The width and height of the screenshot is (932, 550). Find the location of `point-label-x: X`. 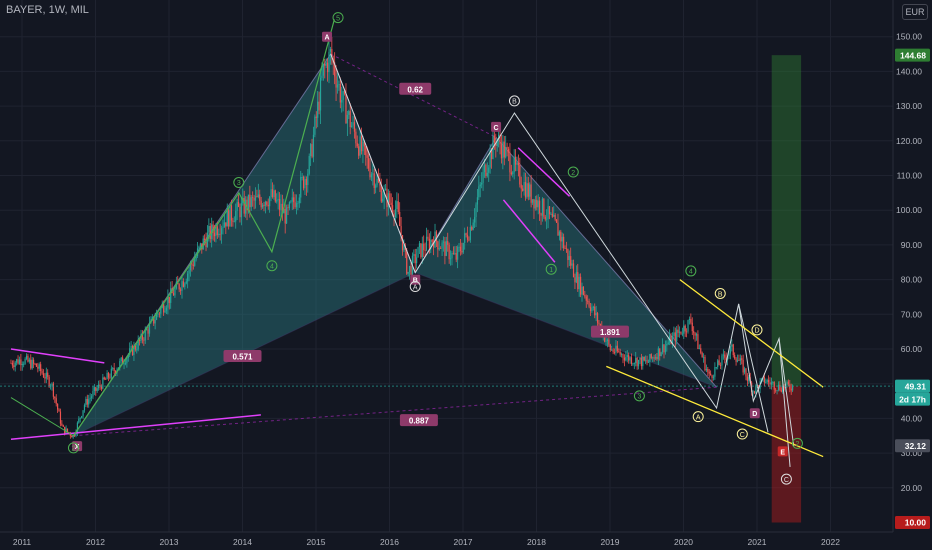

point-label-x: X is located at coordinates (77, 447).